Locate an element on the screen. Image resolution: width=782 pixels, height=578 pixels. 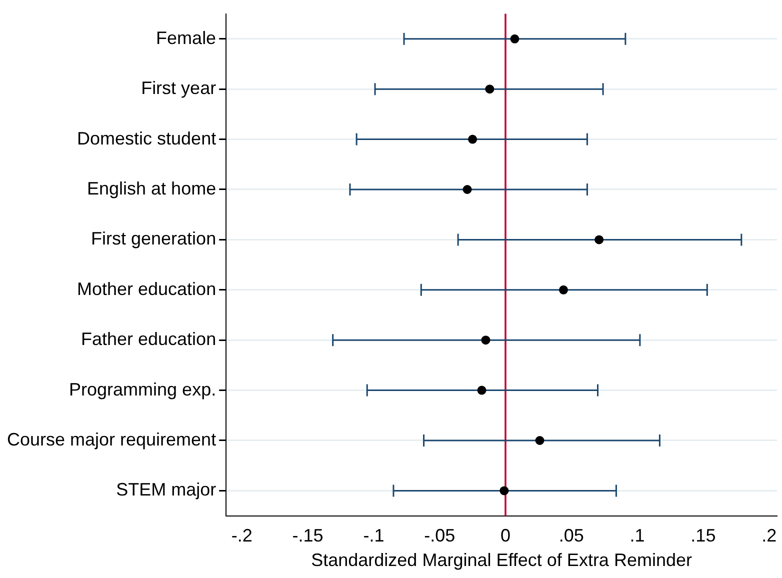
x-tick-label: -.2 is located at coordinates (241, 536).